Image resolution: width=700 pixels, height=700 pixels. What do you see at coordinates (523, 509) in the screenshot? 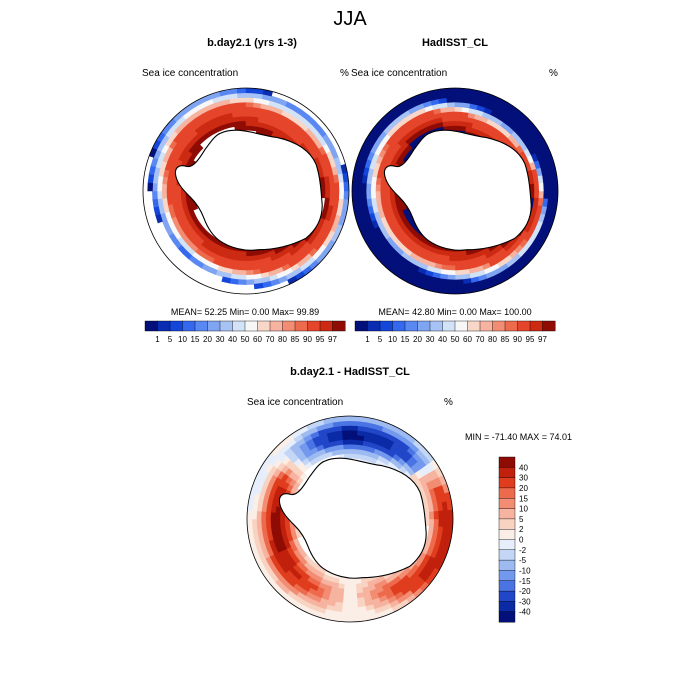
I see `panel3-colorbar-label: 10` at bounding box center [523, 509].